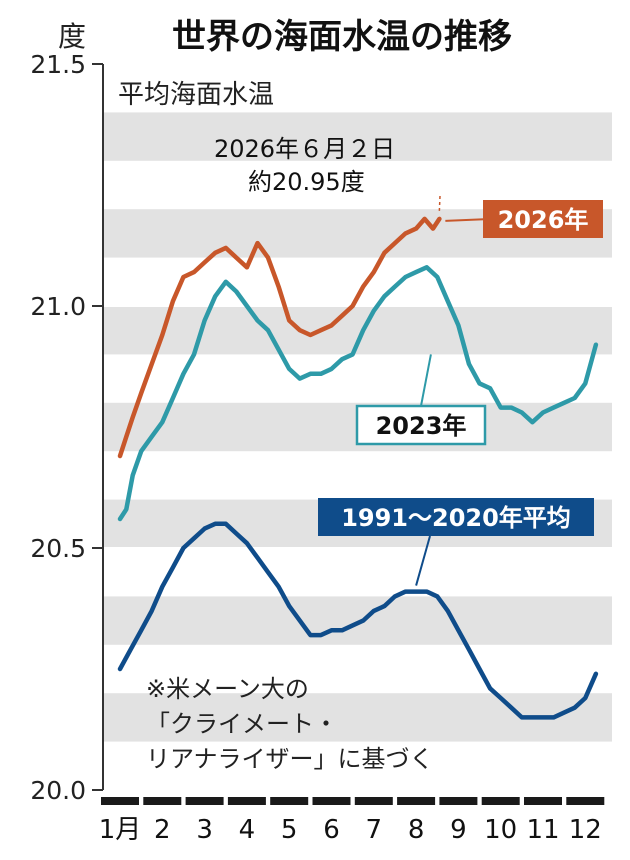 Image resolution: width=630 pixels, height=860 pixels. Describe the element at coordinates (66, 427) in the screenshot. I see `y-ticks: 20.0 20.5 21.0 21.5` at that location.